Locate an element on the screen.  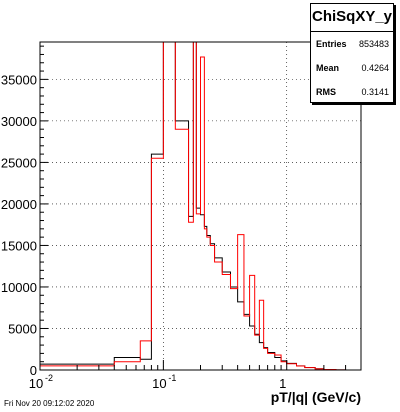
stats-label: RMS is located at coordinates (326, 92).